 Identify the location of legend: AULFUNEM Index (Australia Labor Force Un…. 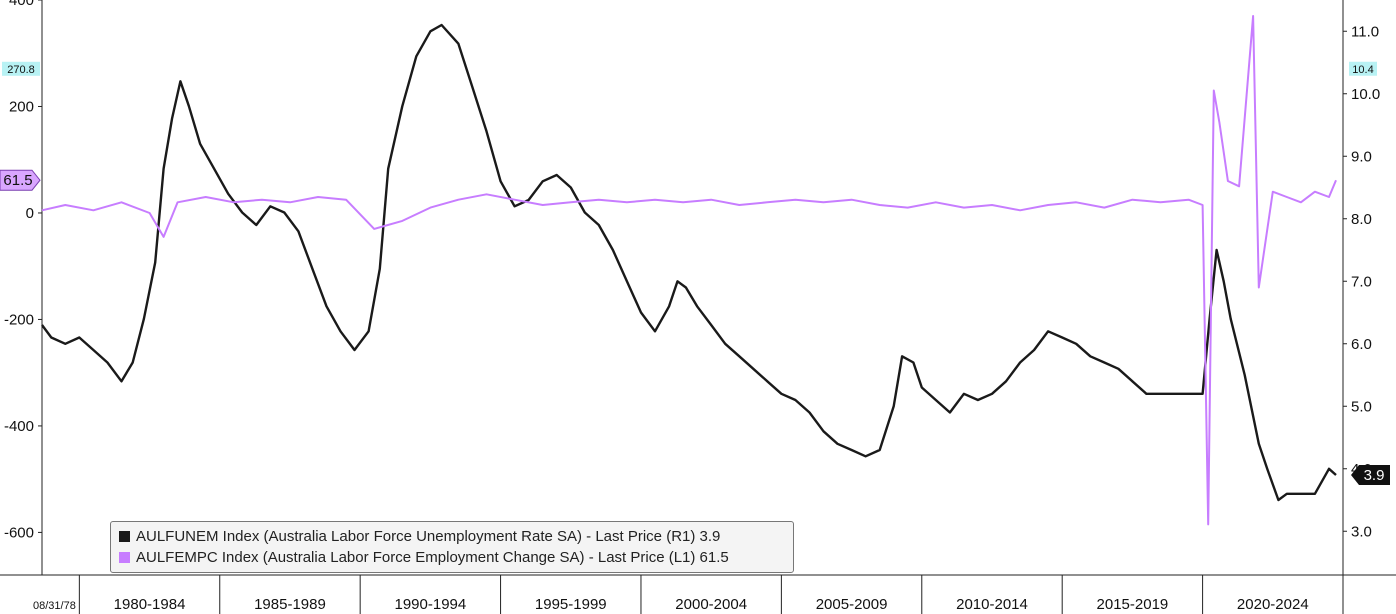
(452, 547).